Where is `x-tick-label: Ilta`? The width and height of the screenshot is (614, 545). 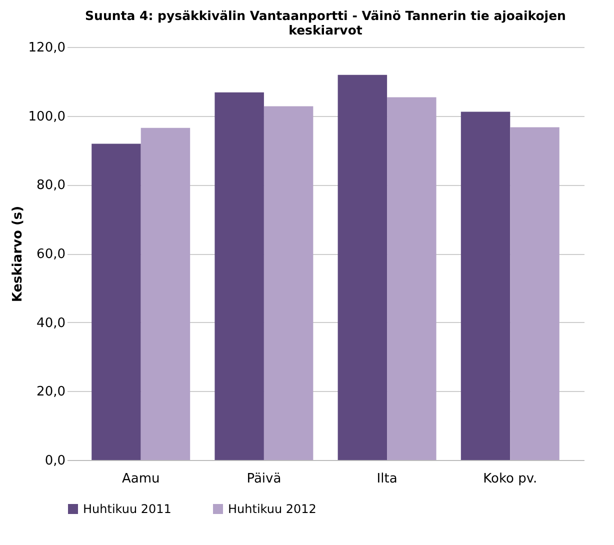
x-tick-label: Ilta is located at coordinates (387, 479).